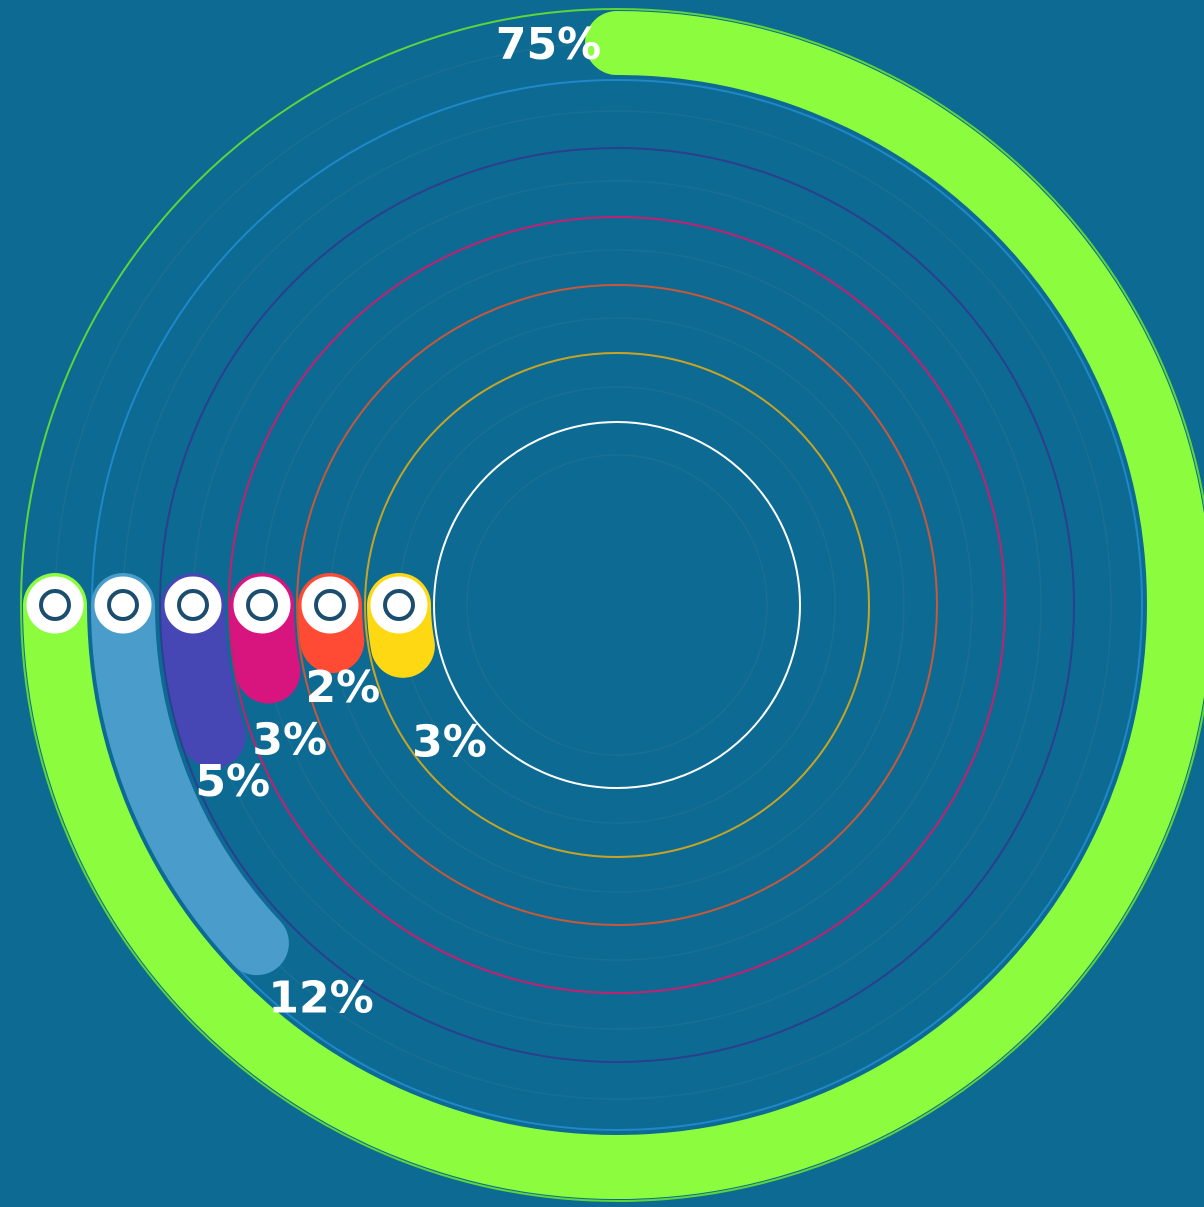 This screenshot has height=1207, width=1204. What do you see at coordinates (232, 781) in the screenshot?
I see `value-label: 5%` at bounding box center [232, 781].